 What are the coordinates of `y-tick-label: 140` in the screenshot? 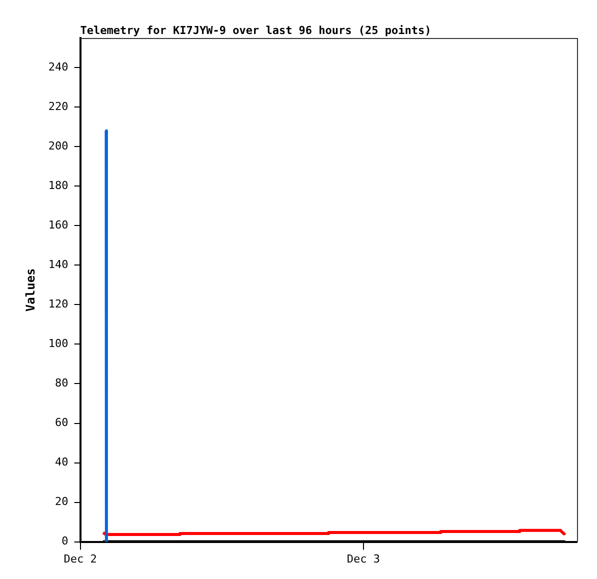 It's located at (58, 265).